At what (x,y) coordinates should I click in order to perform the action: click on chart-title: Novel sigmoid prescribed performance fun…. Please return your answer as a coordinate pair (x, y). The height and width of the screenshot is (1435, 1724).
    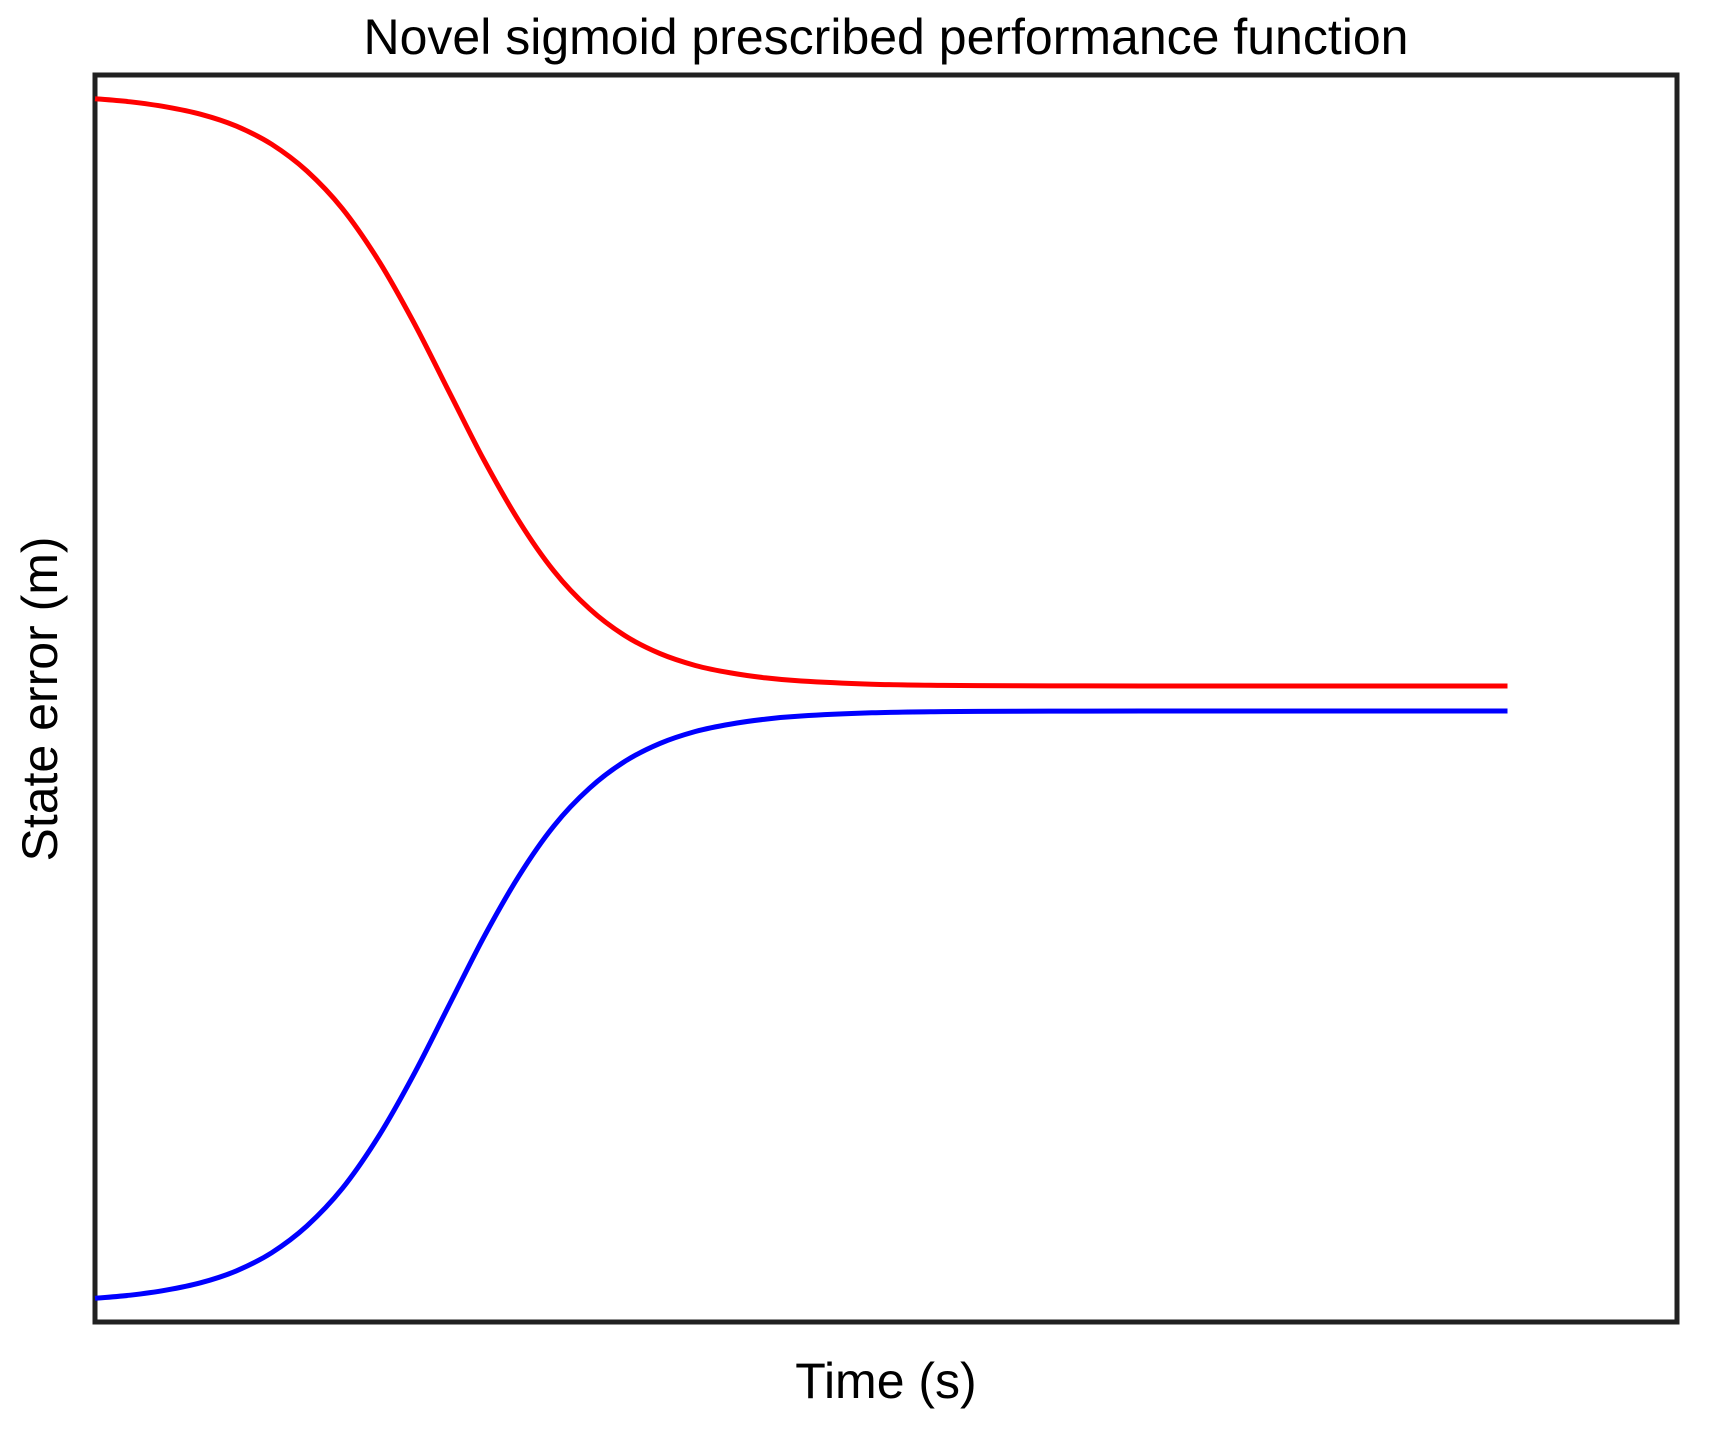
    Looking at the image, I should click on (886, 37).